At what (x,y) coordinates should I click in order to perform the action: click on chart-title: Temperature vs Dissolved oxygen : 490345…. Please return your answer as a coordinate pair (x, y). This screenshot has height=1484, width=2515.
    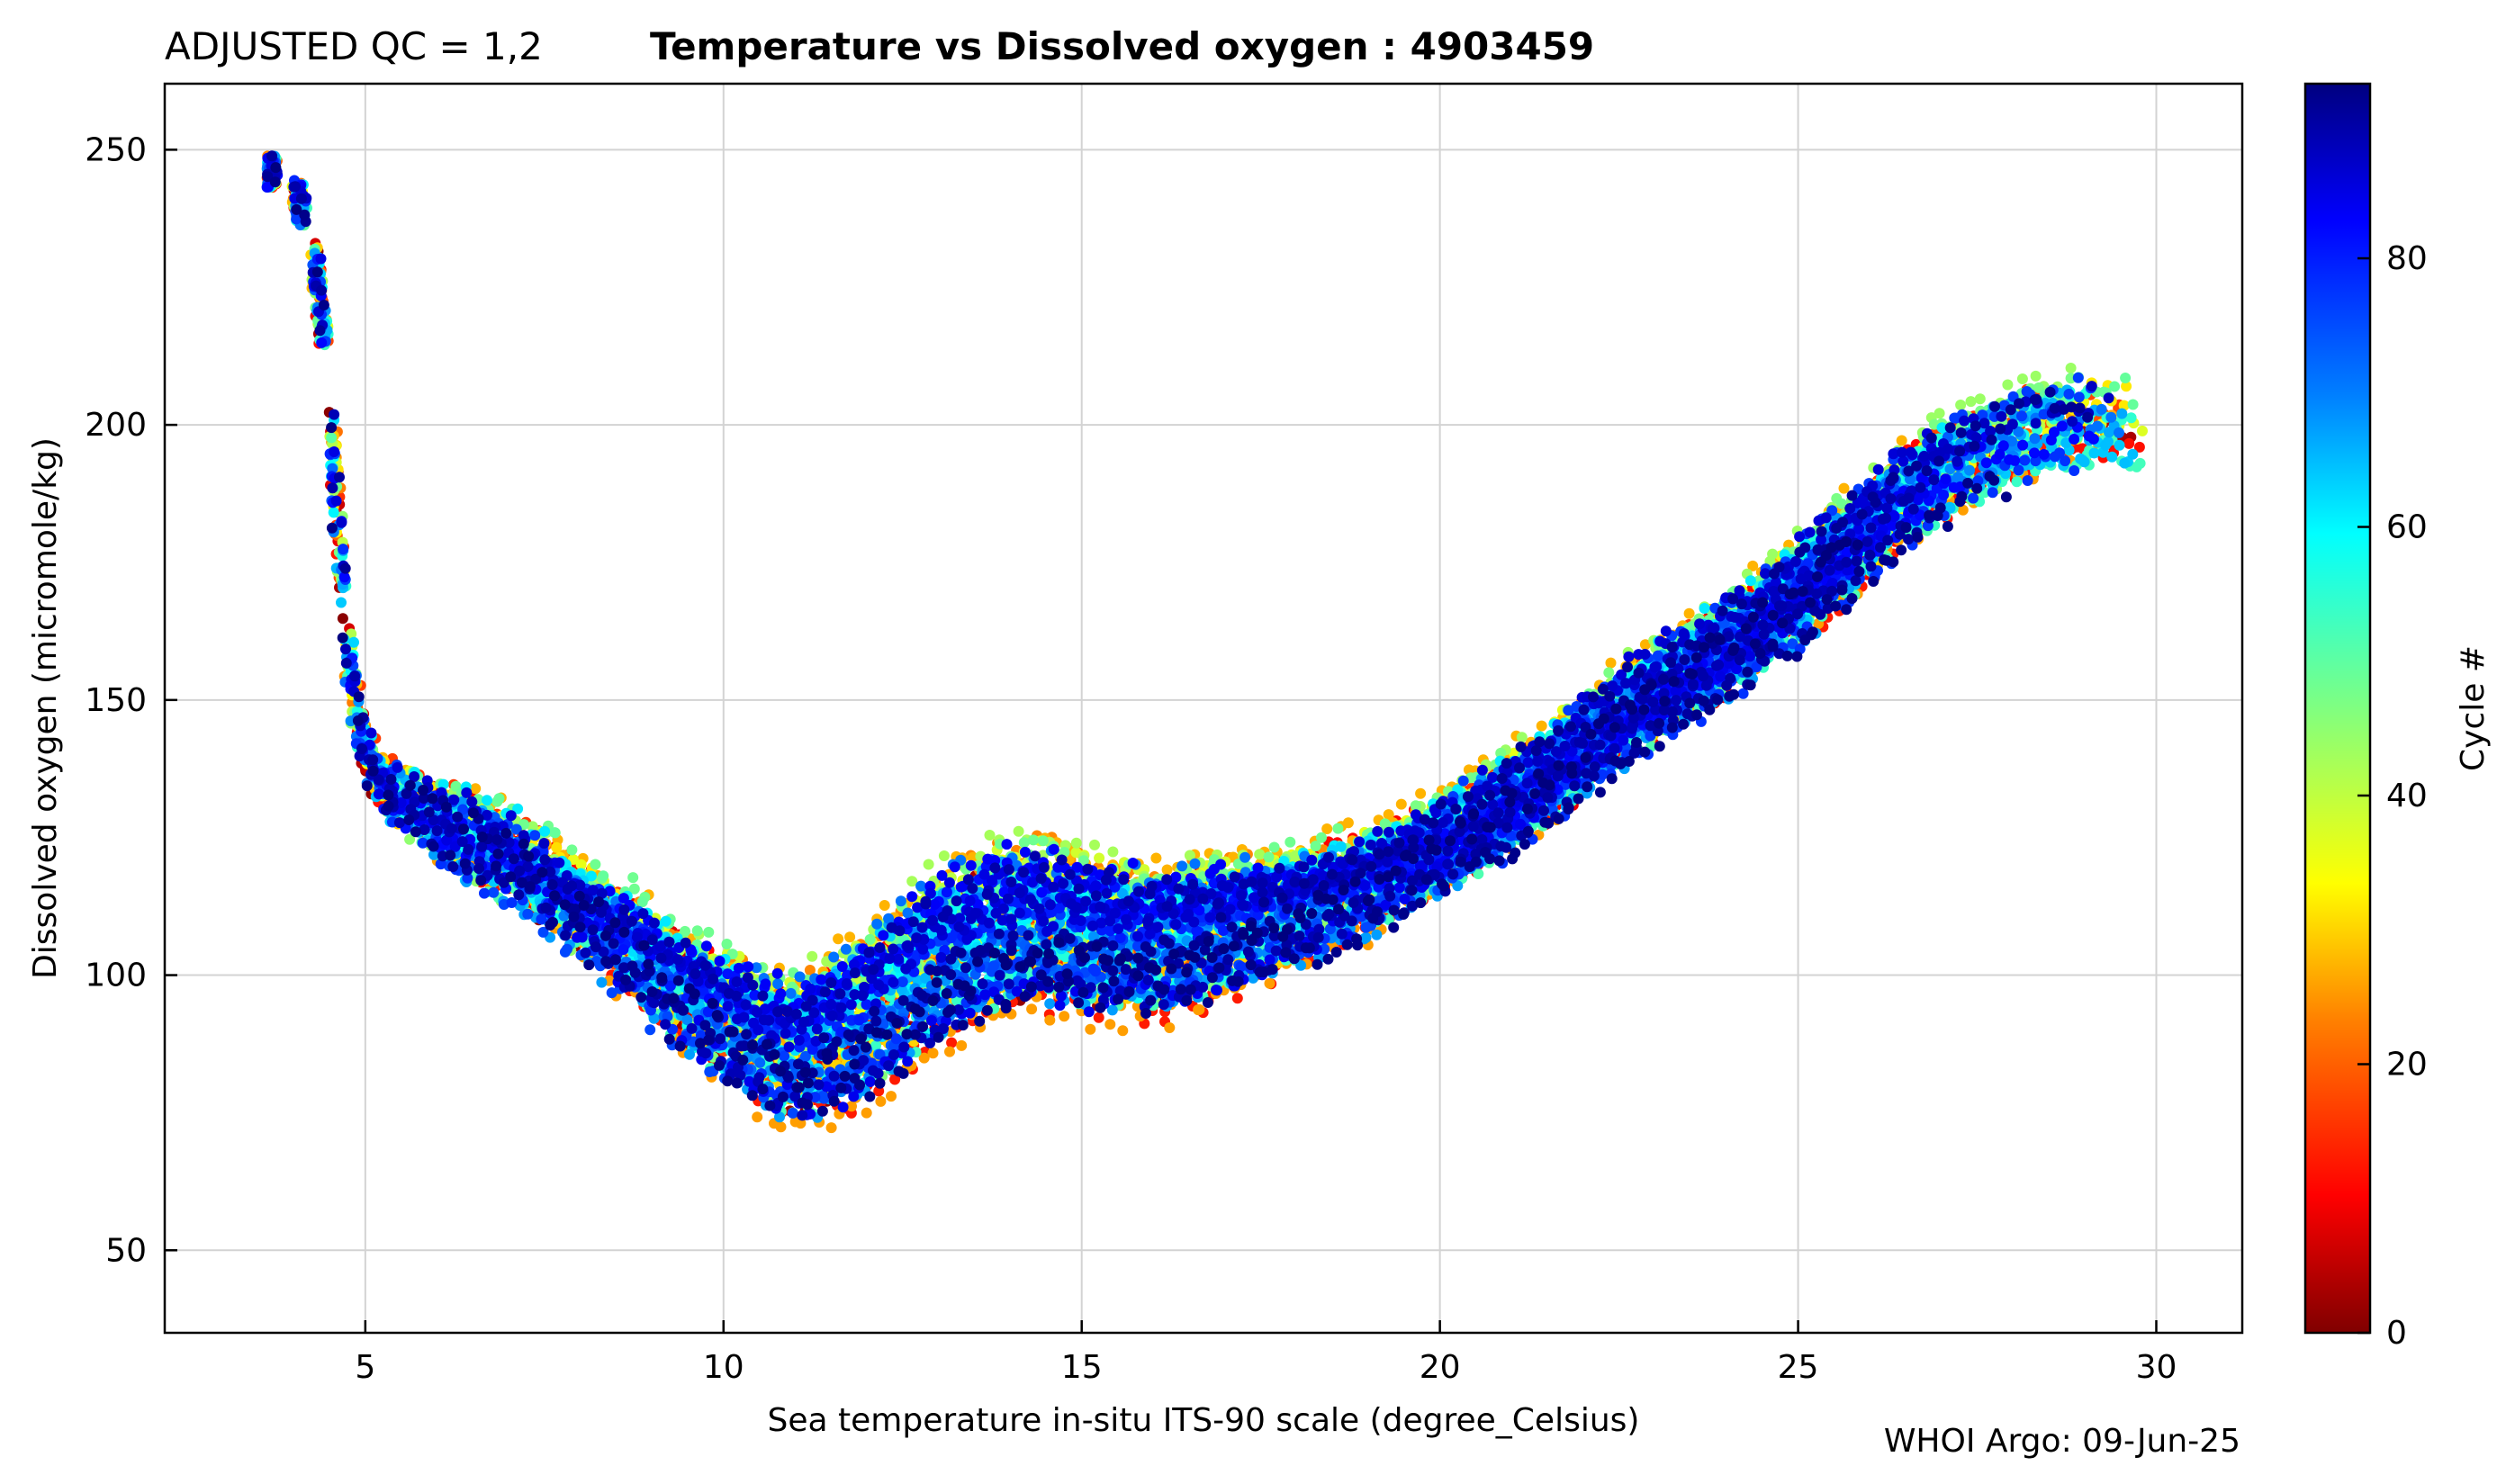
    Looking at the image, I should click on (1122, 46).